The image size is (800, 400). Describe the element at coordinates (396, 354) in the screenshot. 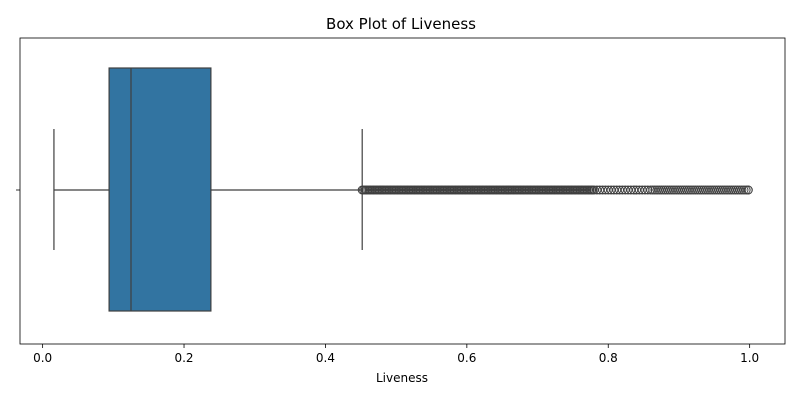

I see `x-axis: 0.0 0.2 0.4 0.6 0.8 1.0` at that location.